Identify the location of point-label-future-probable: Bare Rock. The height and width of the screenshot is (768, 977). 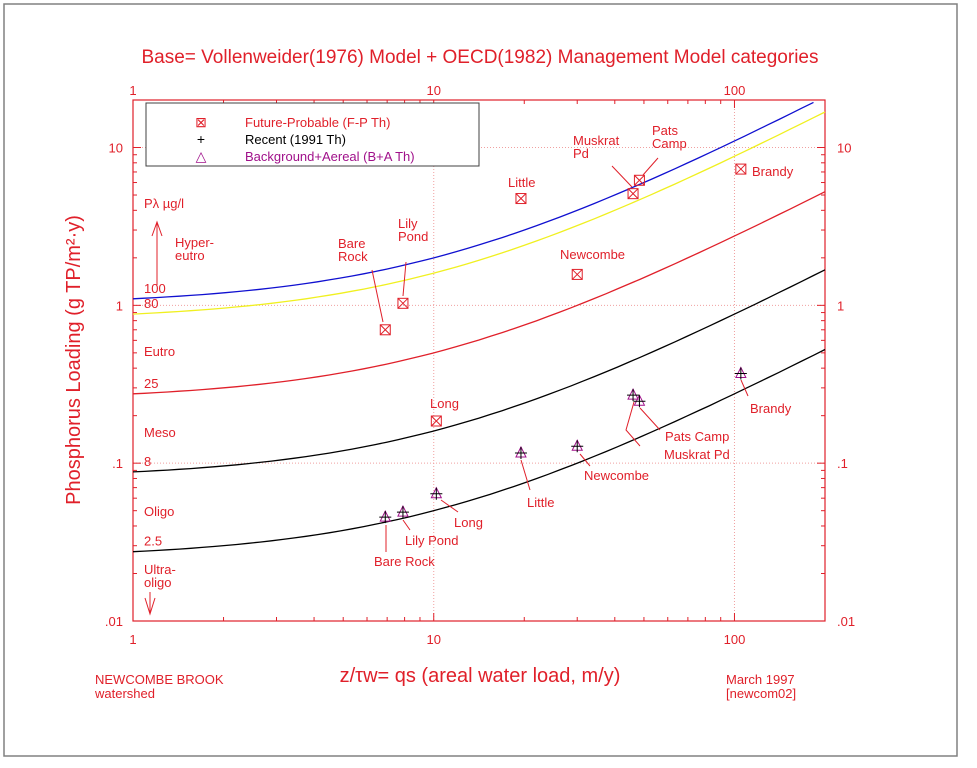
(353, 250).